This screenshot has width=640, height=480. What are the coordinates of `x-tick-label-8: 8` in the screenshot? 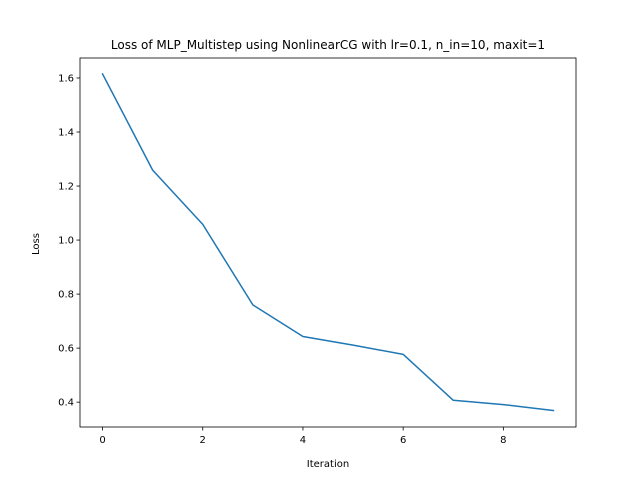 It's located at (503, 440).